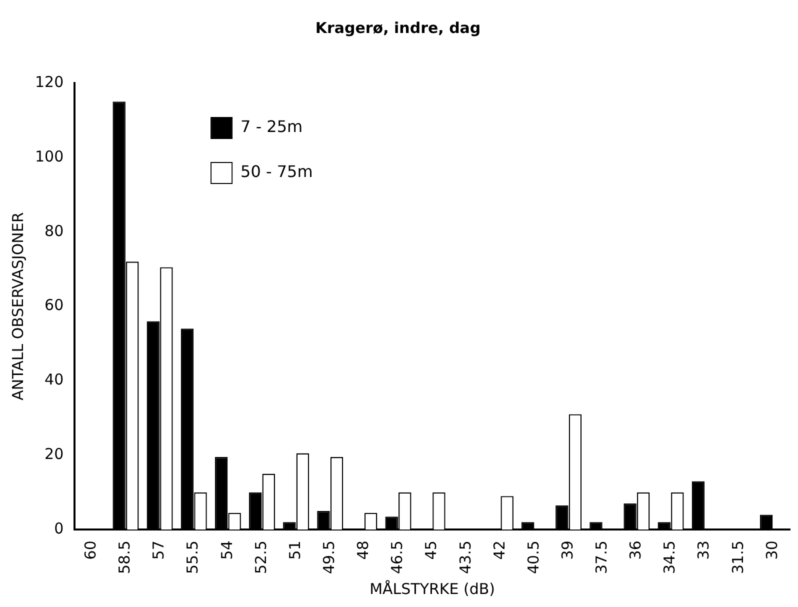  Describe the element at coordinates (227, 550) in the screenshot. I see `x-tick-label: 54` at that location.